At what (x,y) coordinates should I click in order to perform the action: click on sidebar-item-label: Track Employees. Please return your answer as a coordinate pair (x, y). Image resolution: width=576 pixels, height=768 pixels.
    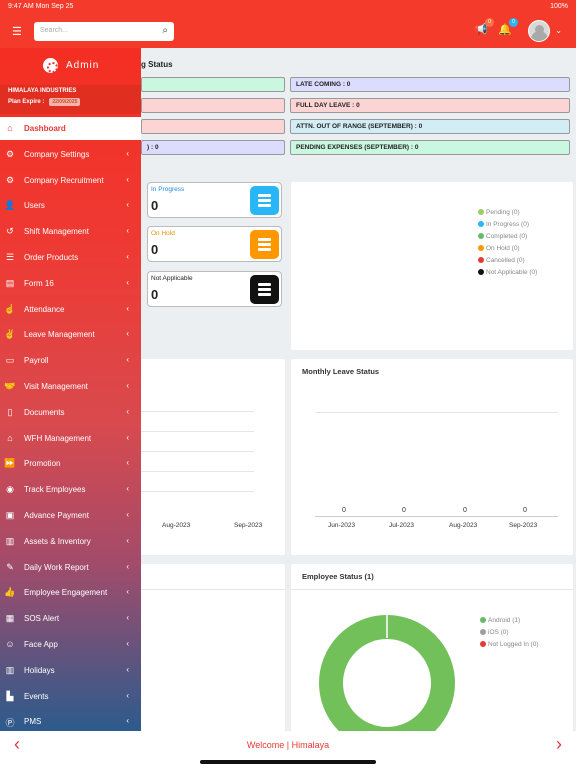
    Looking at the image, I should click on (55, 490).